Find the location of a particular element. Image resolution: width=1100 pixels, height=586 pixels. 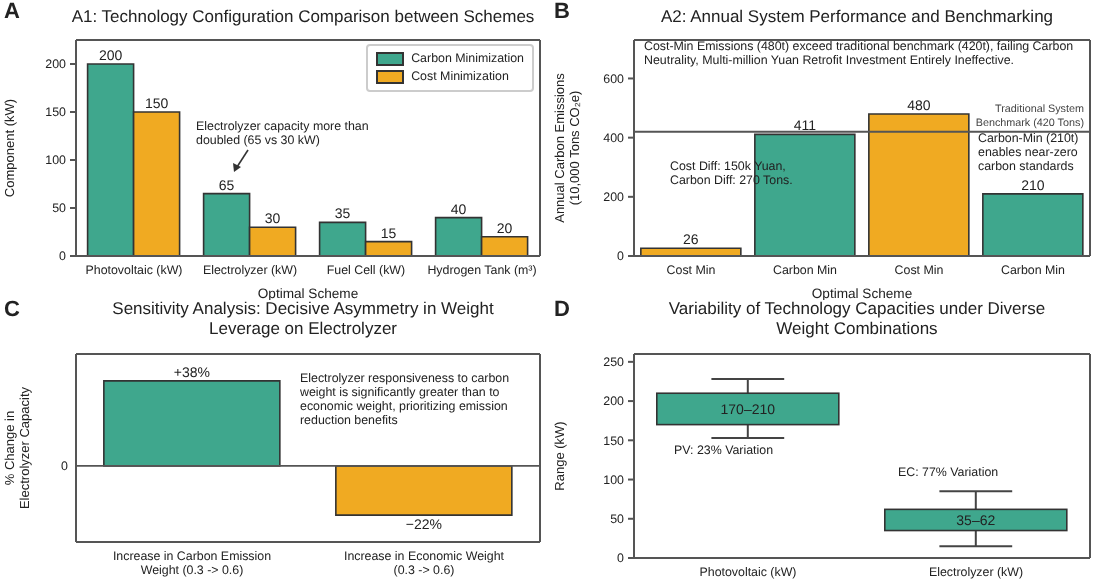

text: B is located at coordinates (562, 12).